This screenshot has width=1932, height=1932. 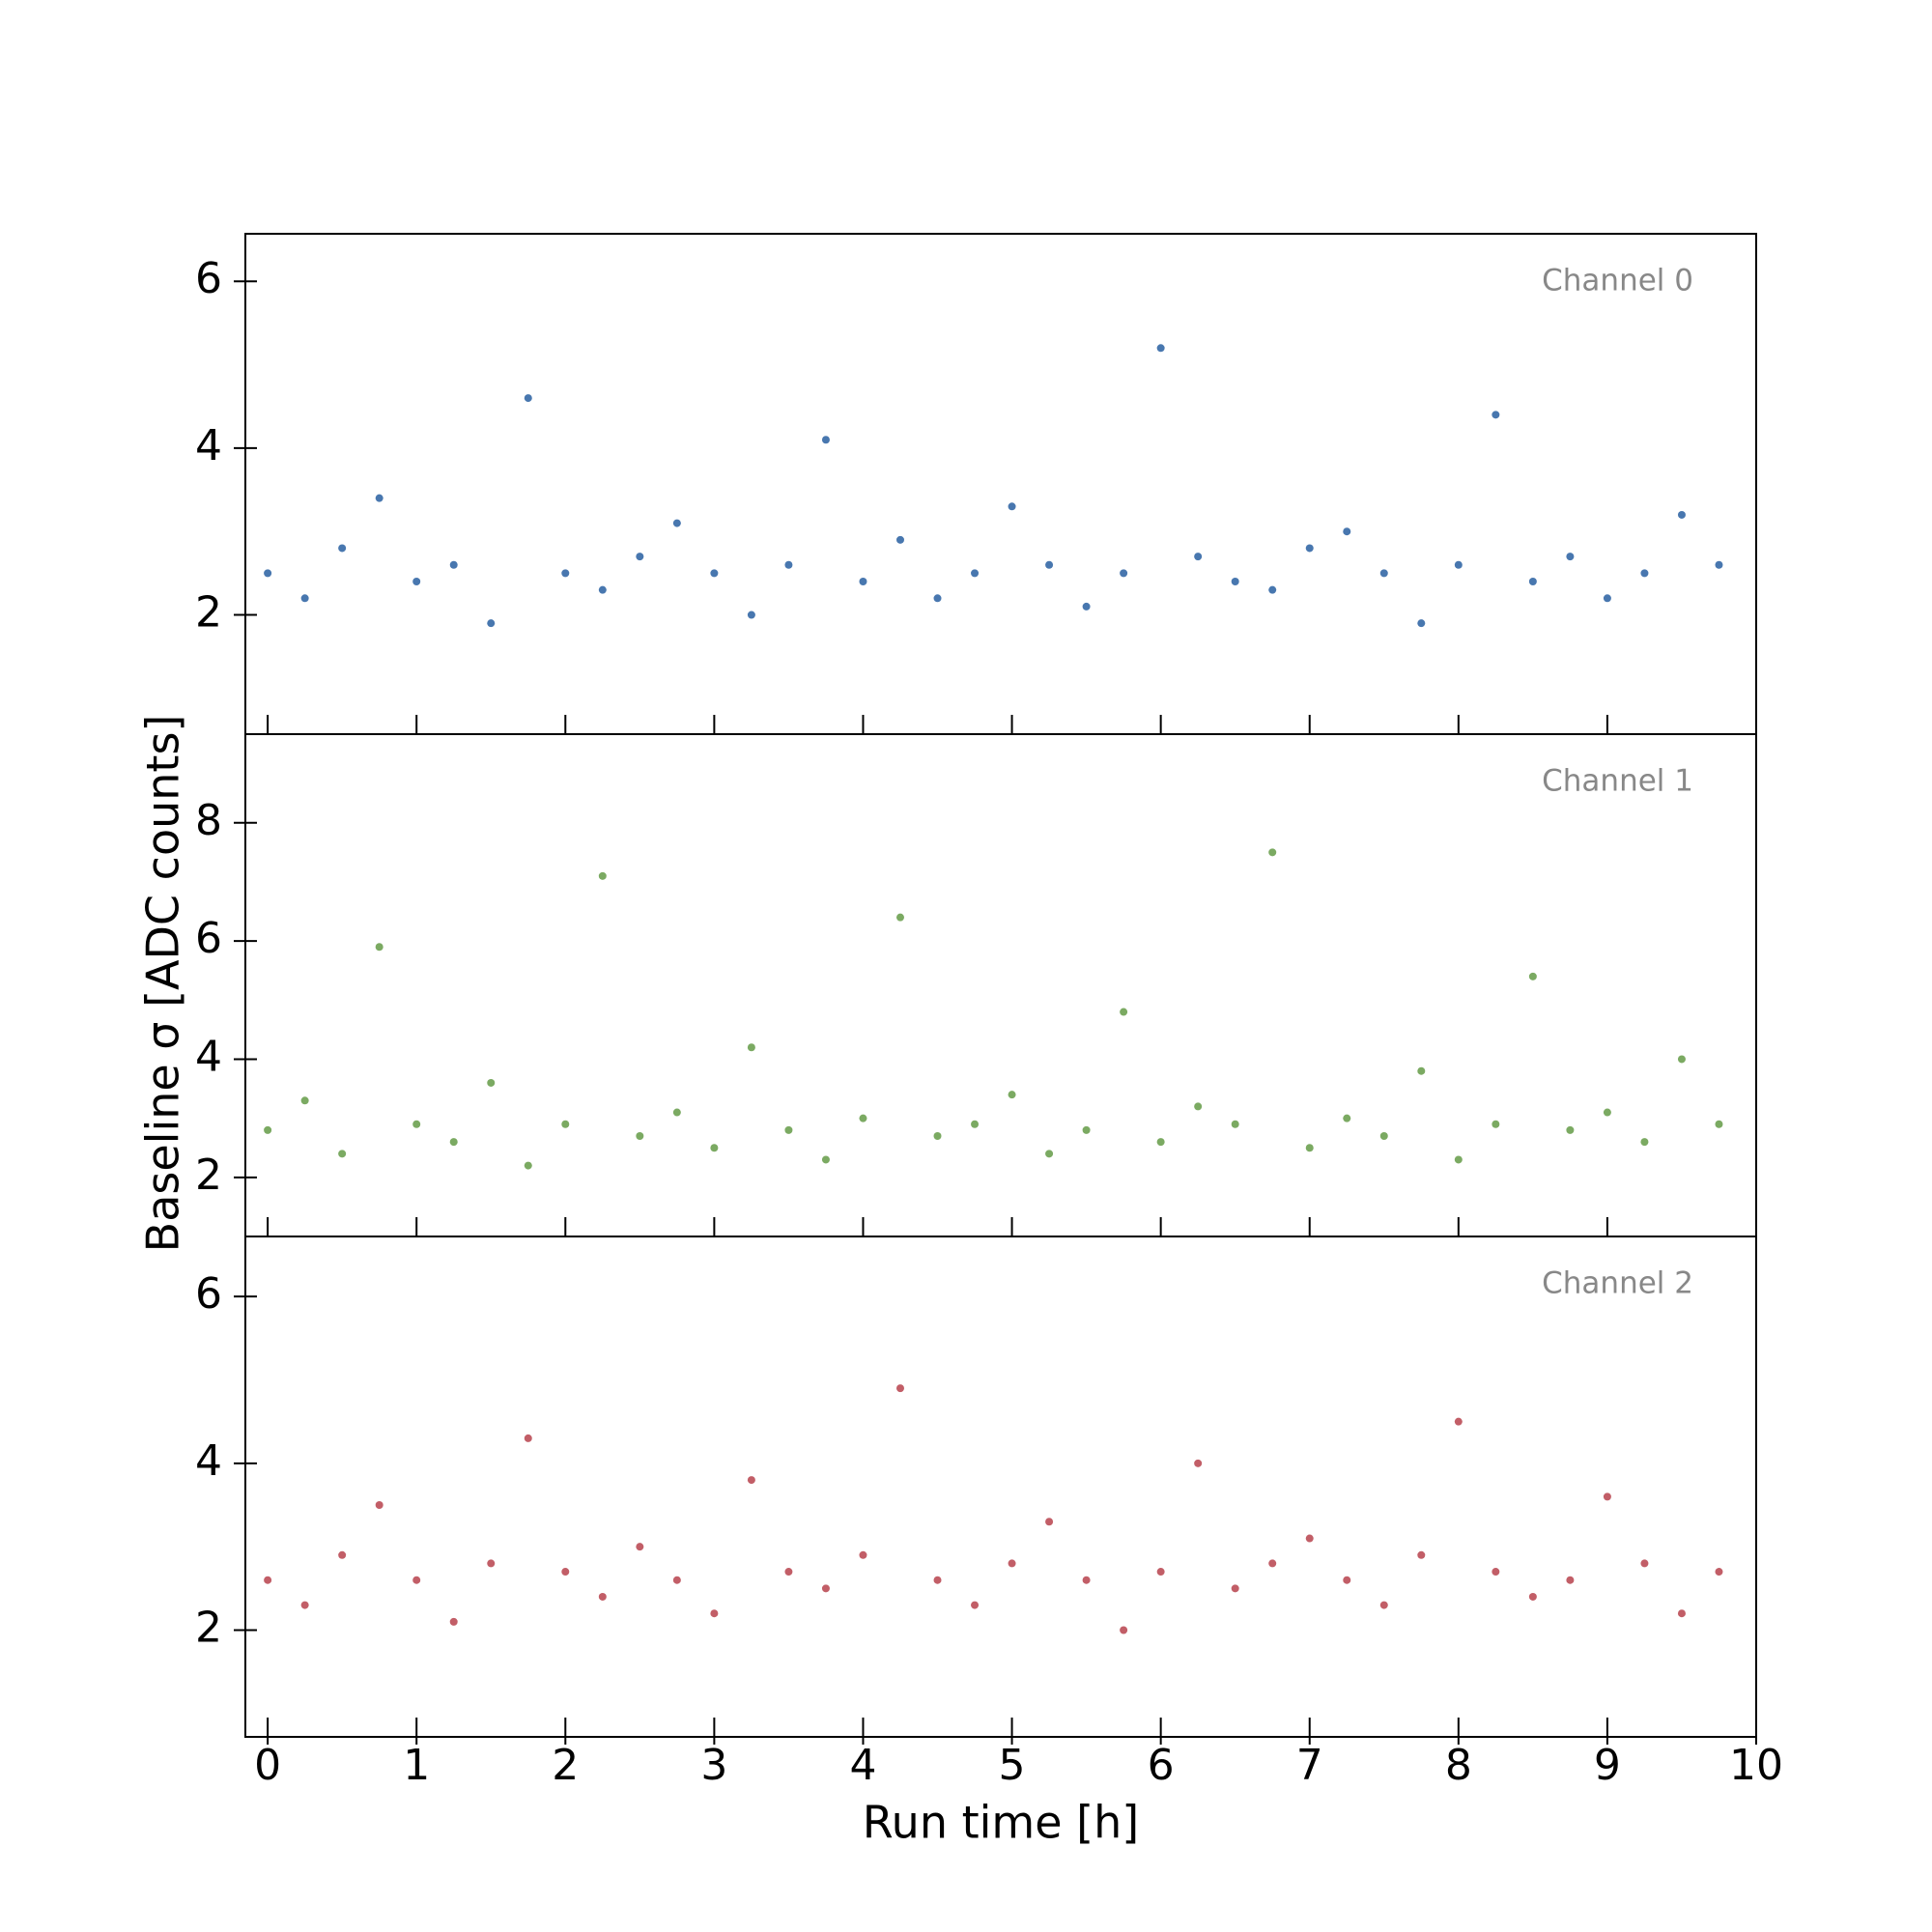 I want to click on x-tick-label: 6, so click(x=1161, y=1765).